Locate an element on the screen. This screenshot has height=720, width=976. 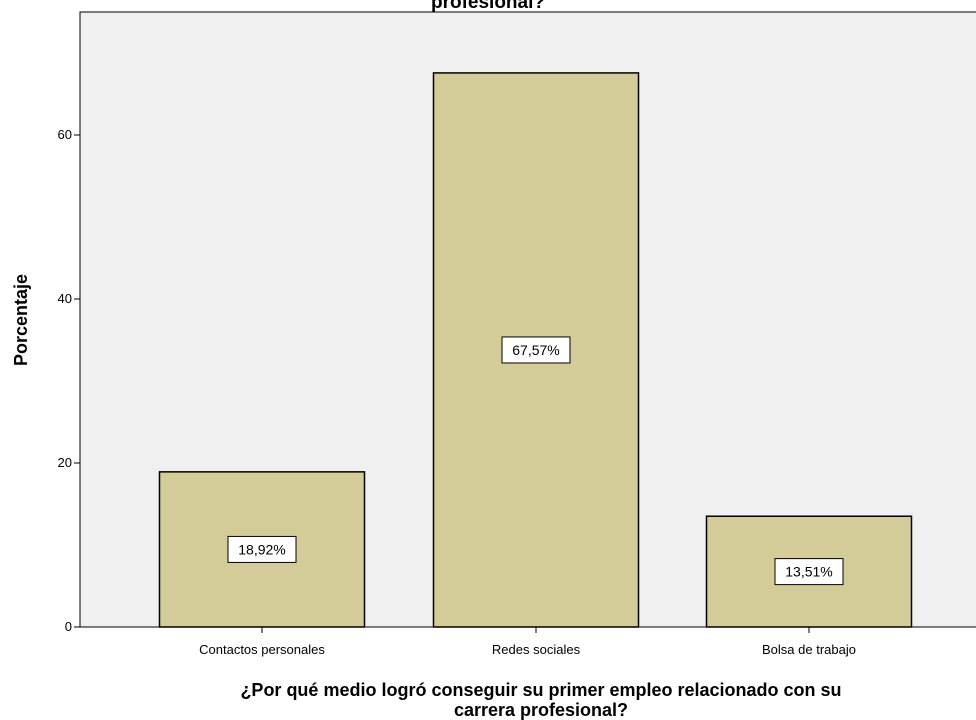
x-tick-label: Bolsa de trabajo is located at coordinates (809, 649).